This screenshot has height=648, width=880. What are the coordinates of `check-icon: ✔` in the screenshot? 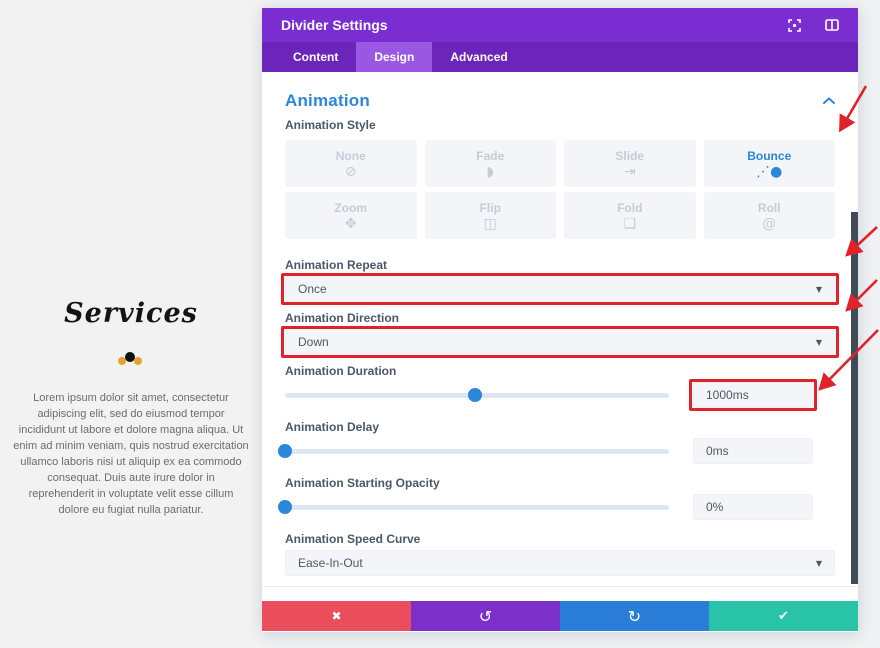 It's located at (783, 616).